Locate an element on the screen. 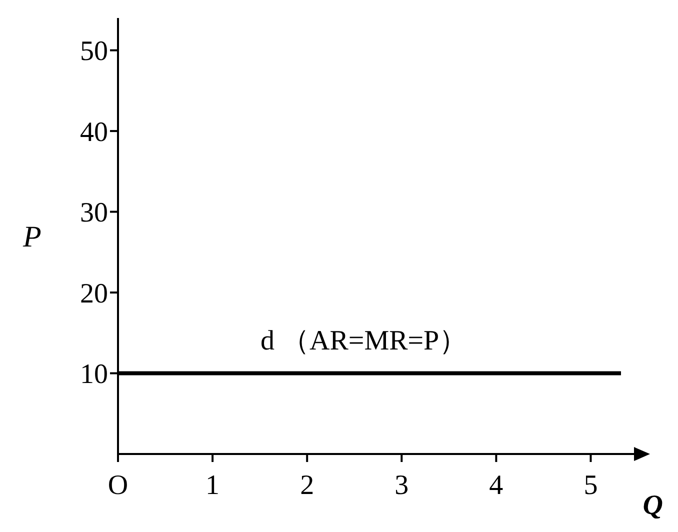  x-tick-label: O is located at coordinates (118, 485).